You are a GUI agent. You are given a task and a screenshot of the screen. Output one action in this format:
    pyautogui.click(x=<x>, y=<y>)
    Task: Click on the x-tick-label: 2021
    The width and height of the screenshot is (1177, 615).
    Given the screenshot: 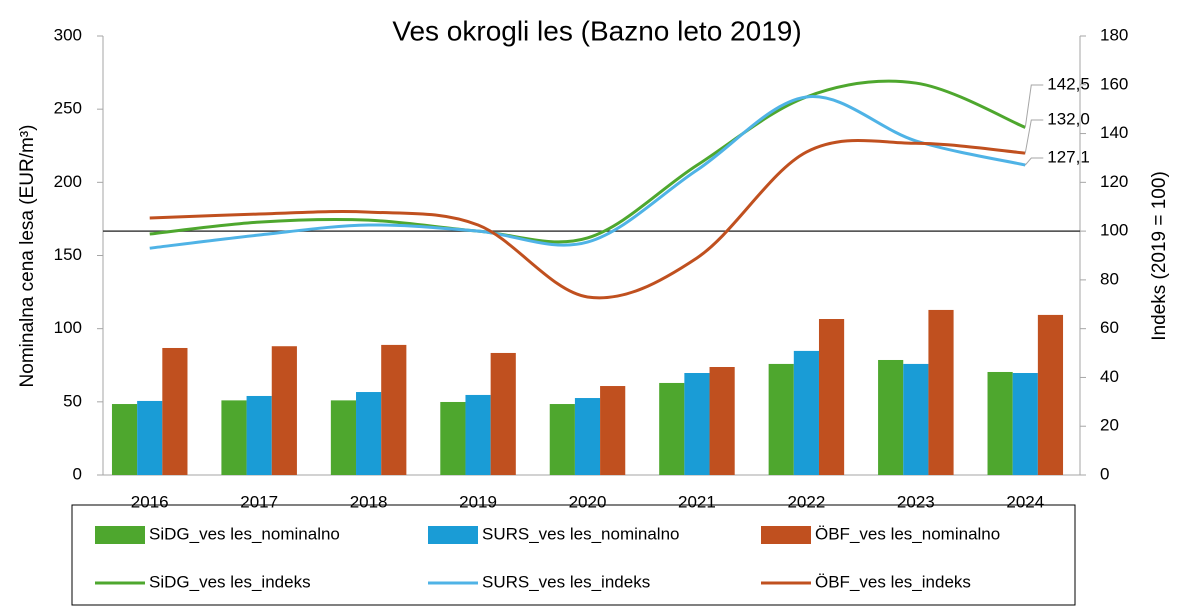 What is the action you would take?
    pyautogui.click(x=697, y=501)
    